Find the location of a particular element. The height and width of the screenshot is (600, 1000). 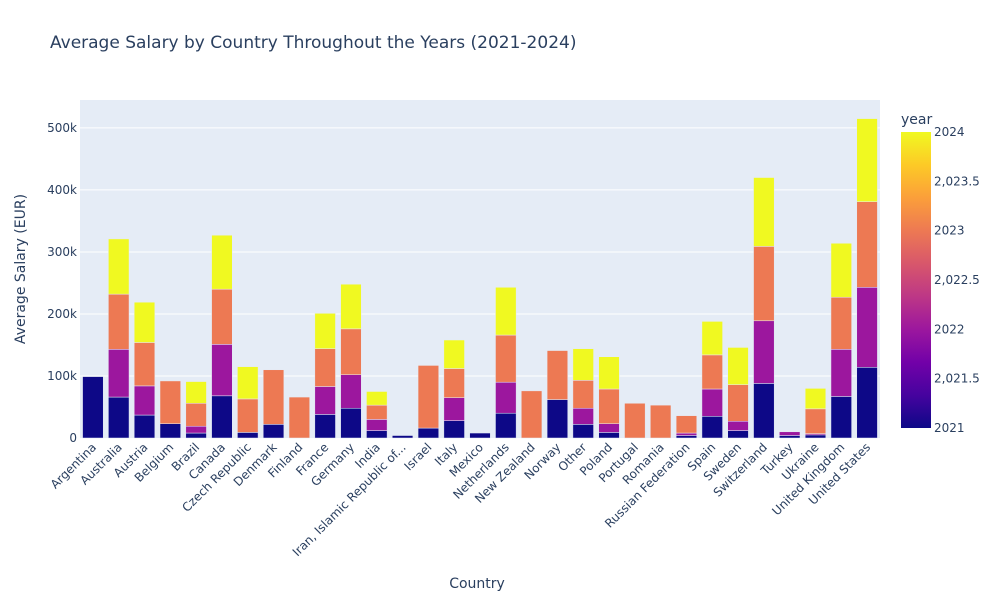

colorbar-tick-label: 2,023.5 is located at coordinates (957, 181).